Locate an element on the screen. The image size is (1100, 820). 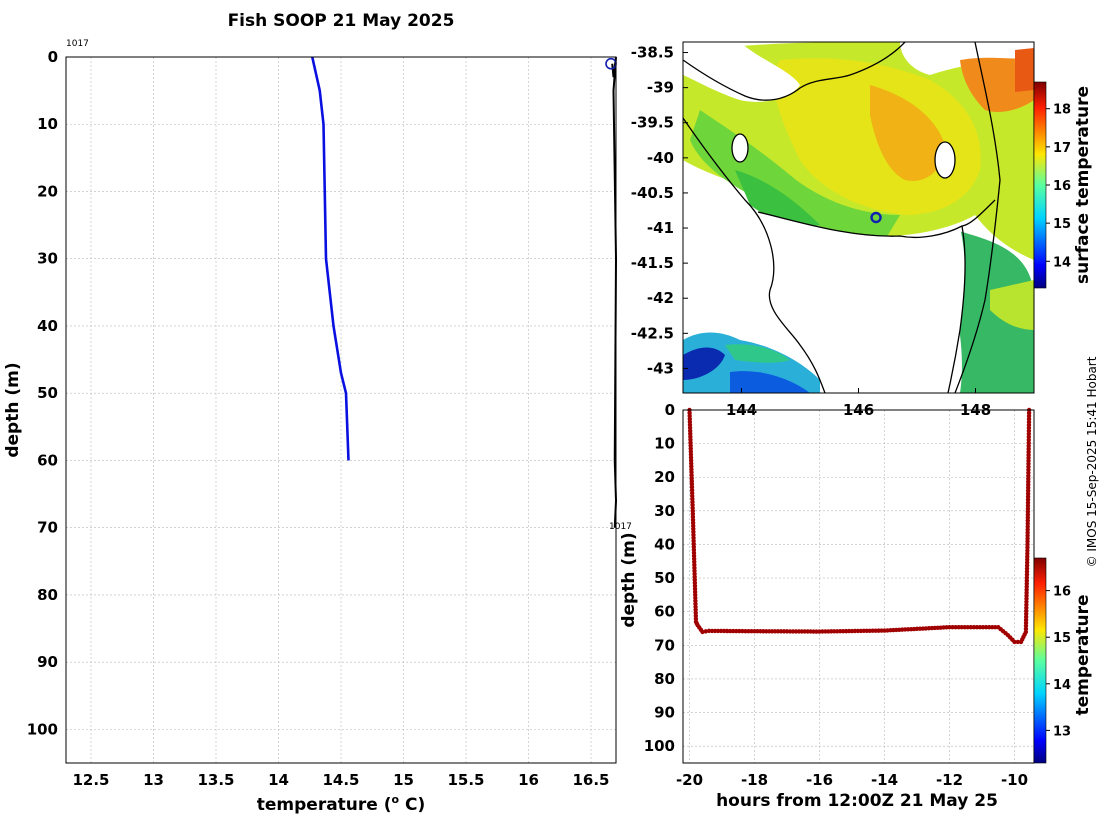
map-lat-tick-label: -41 is located at coordinates (660, 228).